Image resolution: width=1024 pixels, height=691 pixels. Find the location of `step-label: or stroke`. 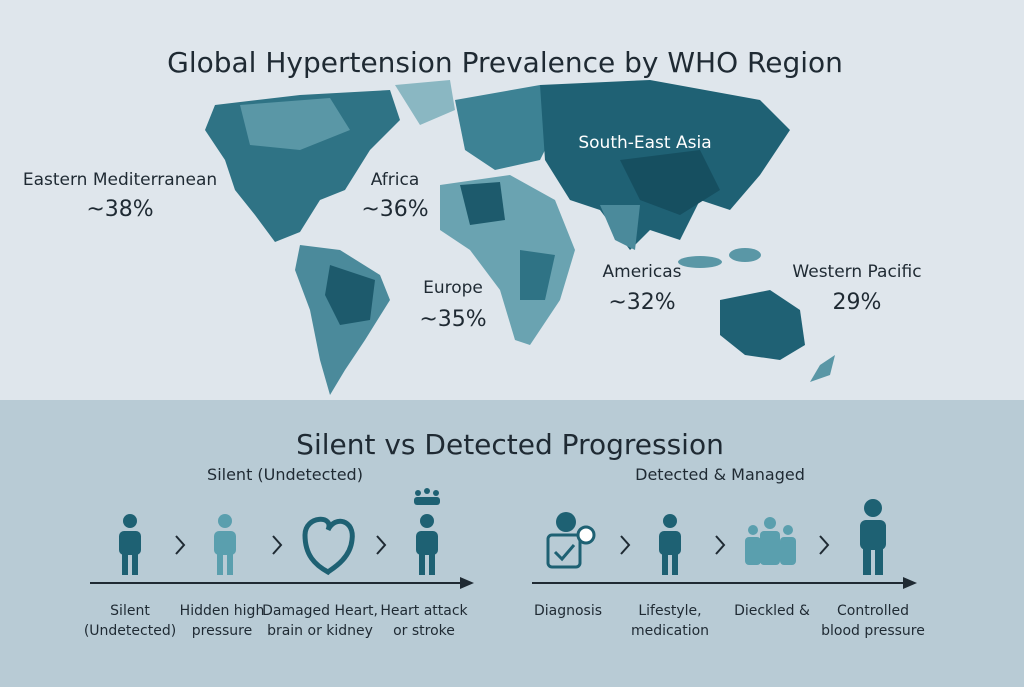

step-label: or stroke is located at coordinates (424, 631).